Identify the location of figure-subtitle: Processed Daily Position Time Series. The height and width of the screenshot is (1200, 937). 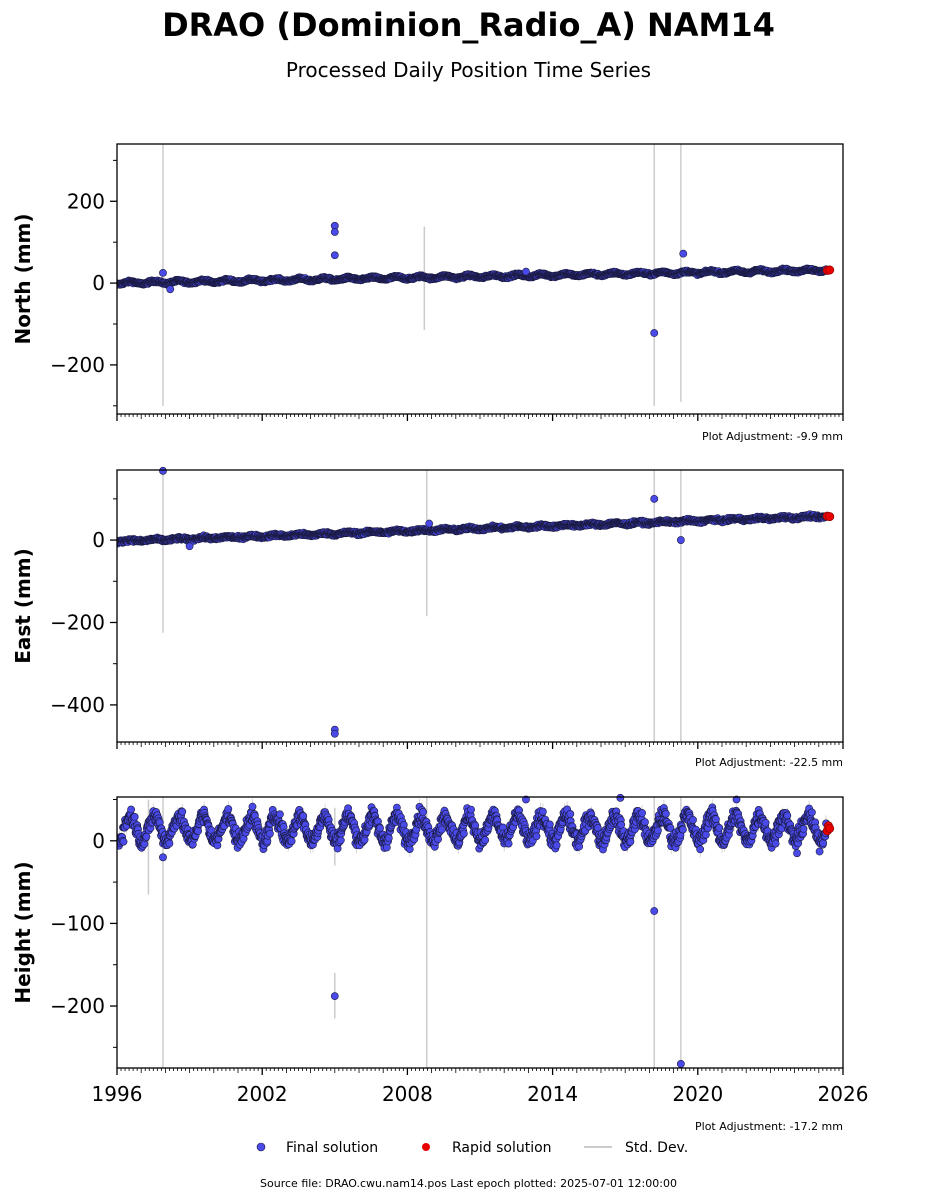
(468, 70).